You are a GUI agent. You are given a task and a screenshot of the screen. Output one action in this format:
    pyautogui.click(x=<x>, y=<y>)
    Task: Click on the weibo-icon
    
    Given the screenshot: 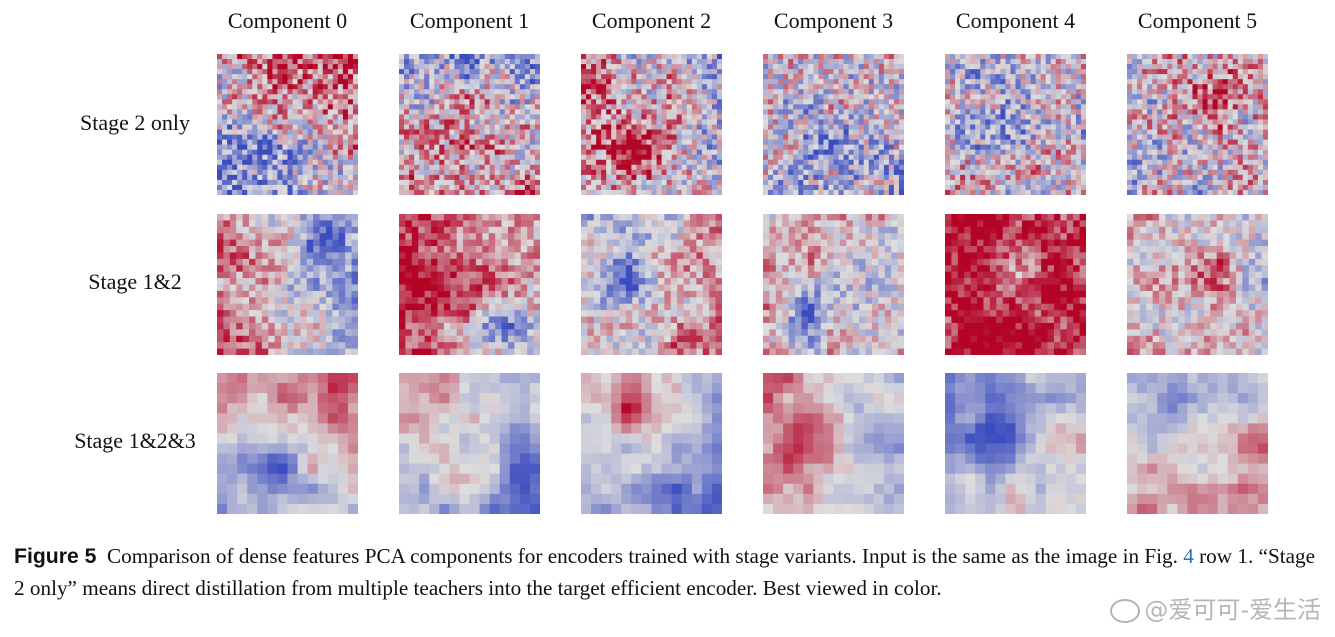 What is the action you would take?
    pyautogui.click(x=1125, y=611)
    